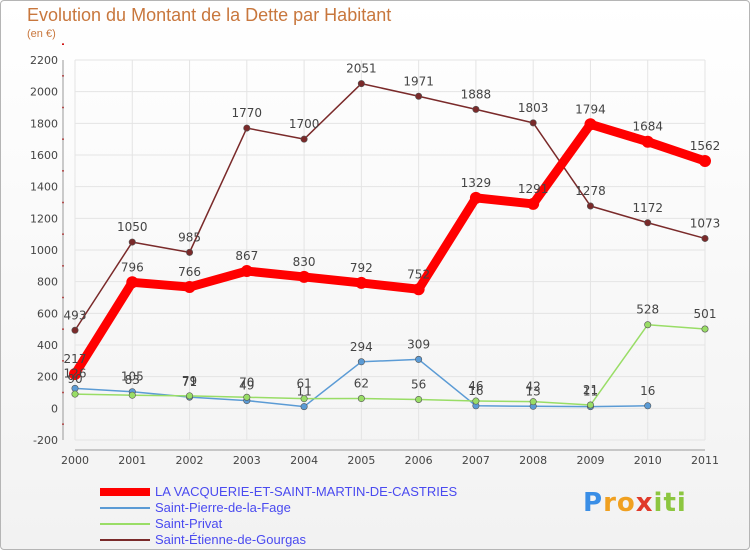 Image resolution: width=750 pixels, height=550 pixels. What do you see at coordinates (635, 503) in the screenshot?
I see `proxiti-logo: Proxiti` at bounding box center [635, 503].